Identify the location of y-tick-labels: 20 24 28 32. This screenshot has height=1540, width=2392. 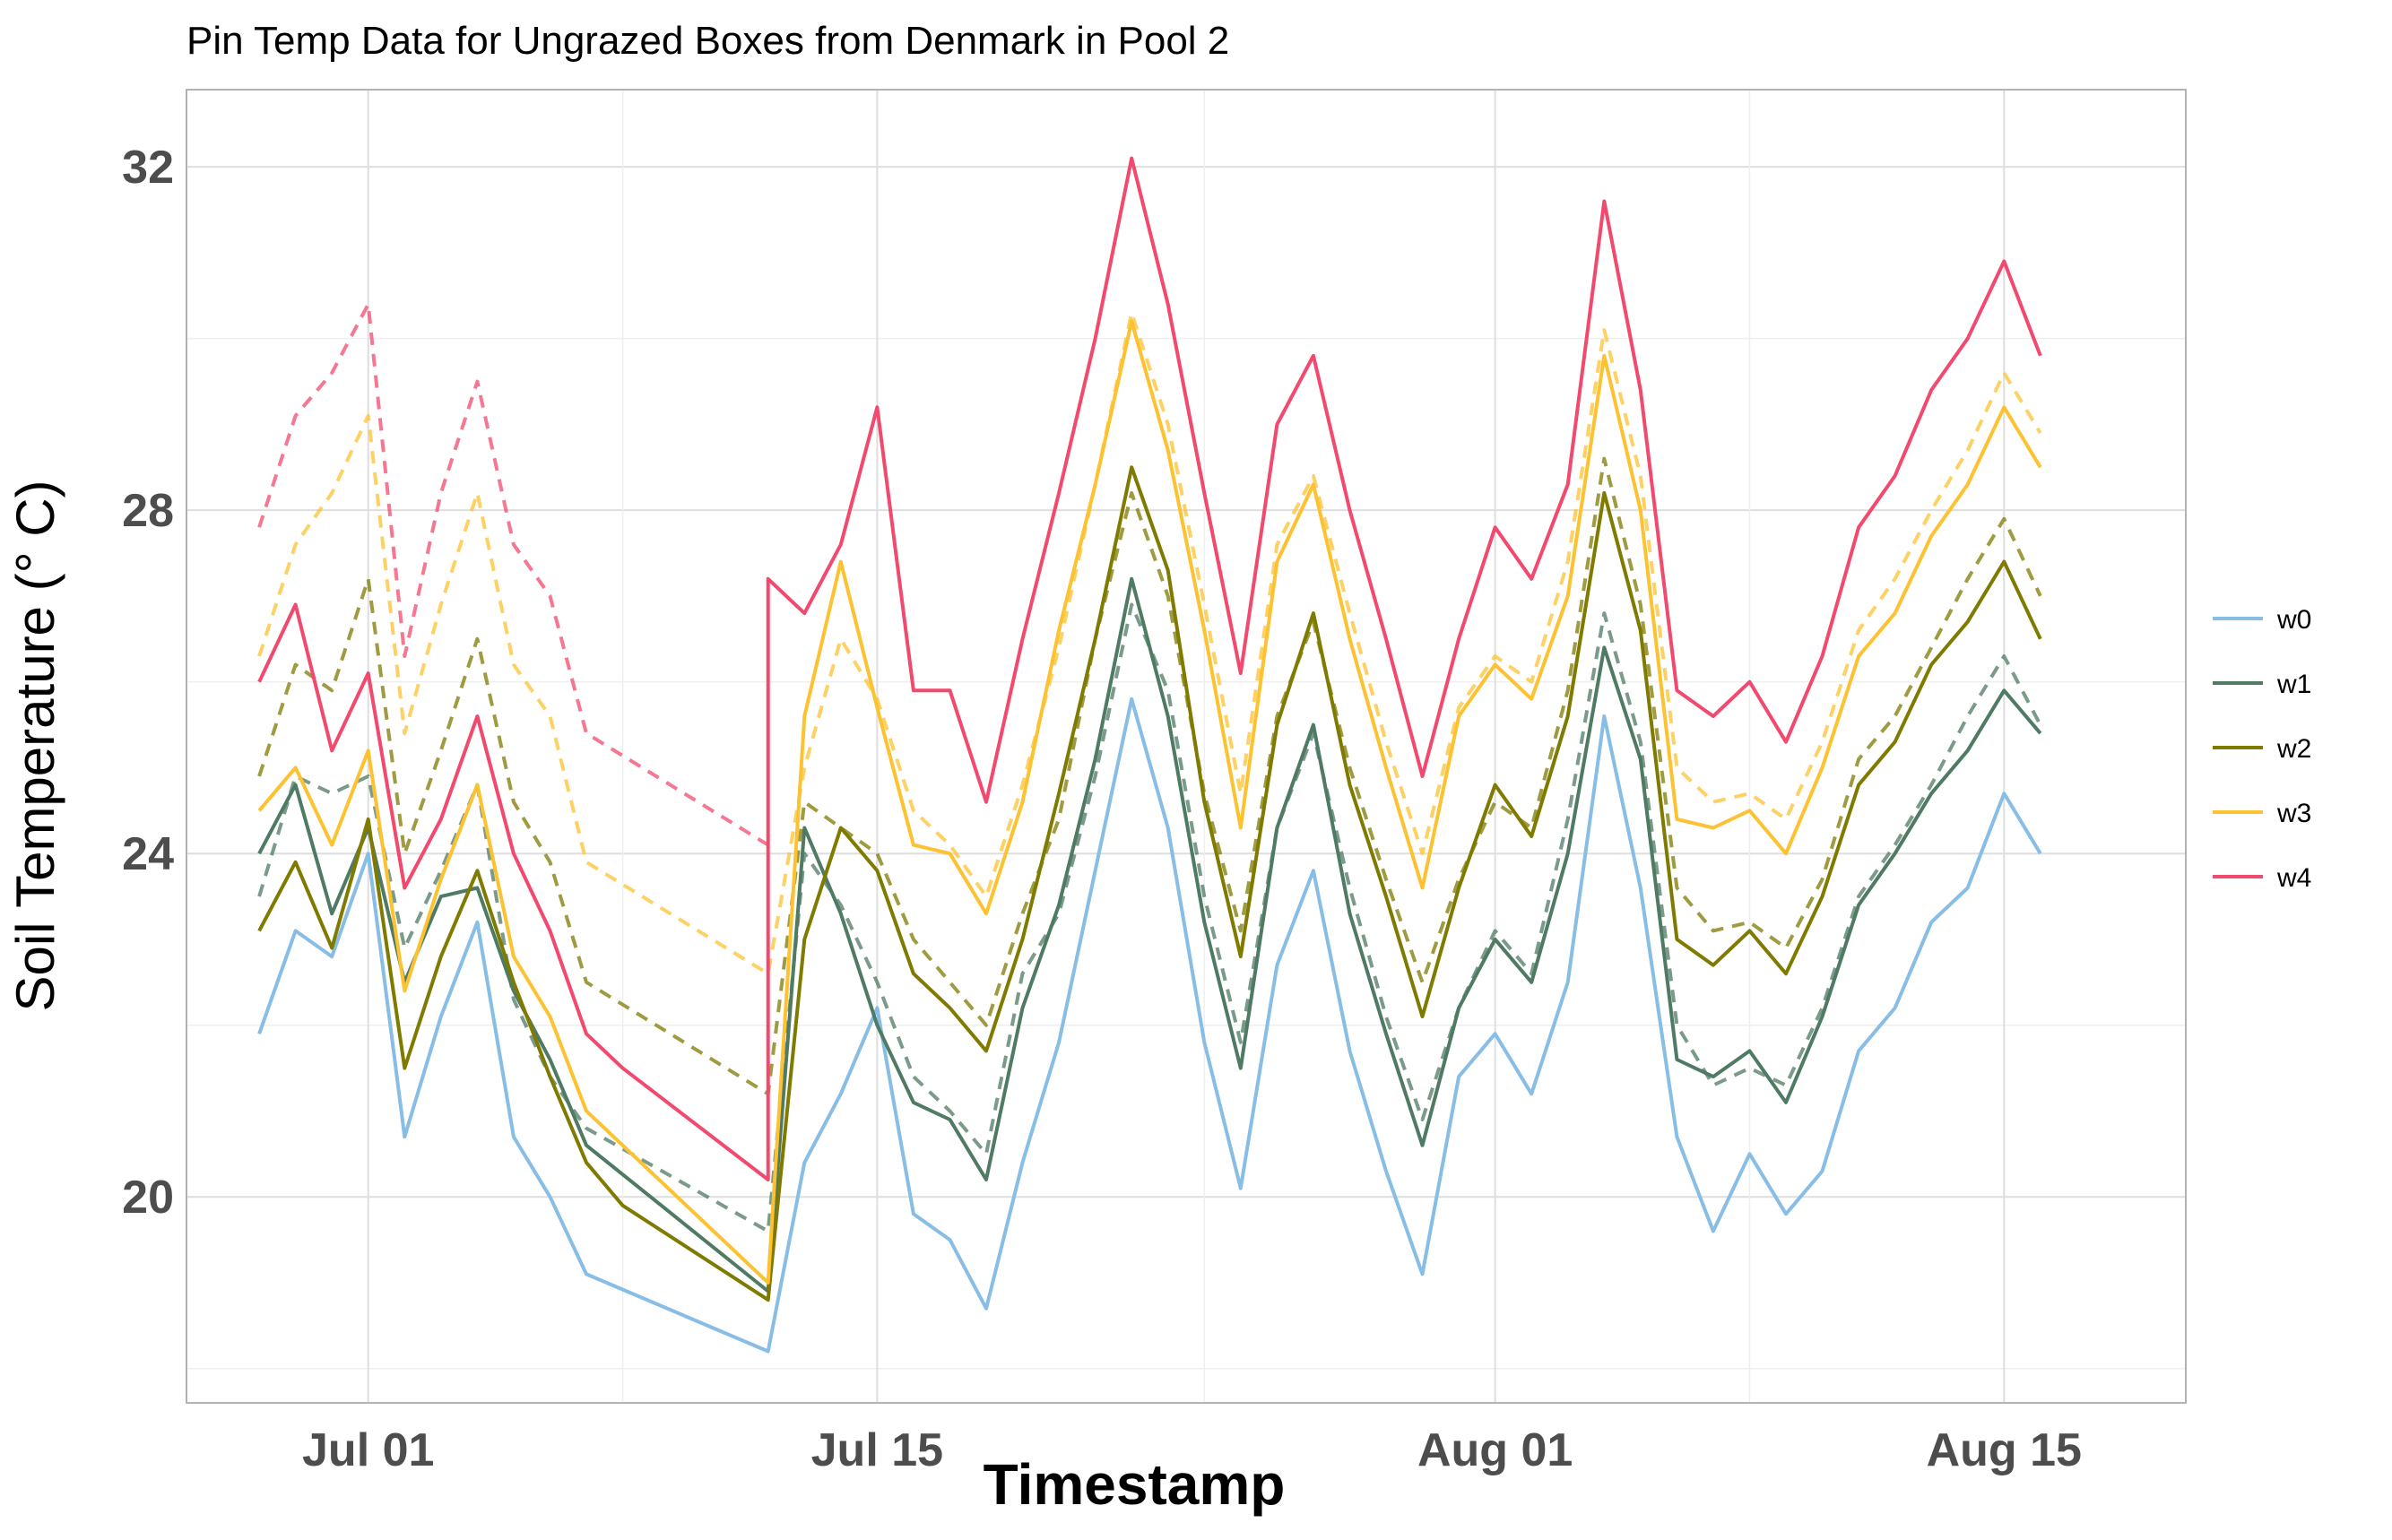
(148, 683).